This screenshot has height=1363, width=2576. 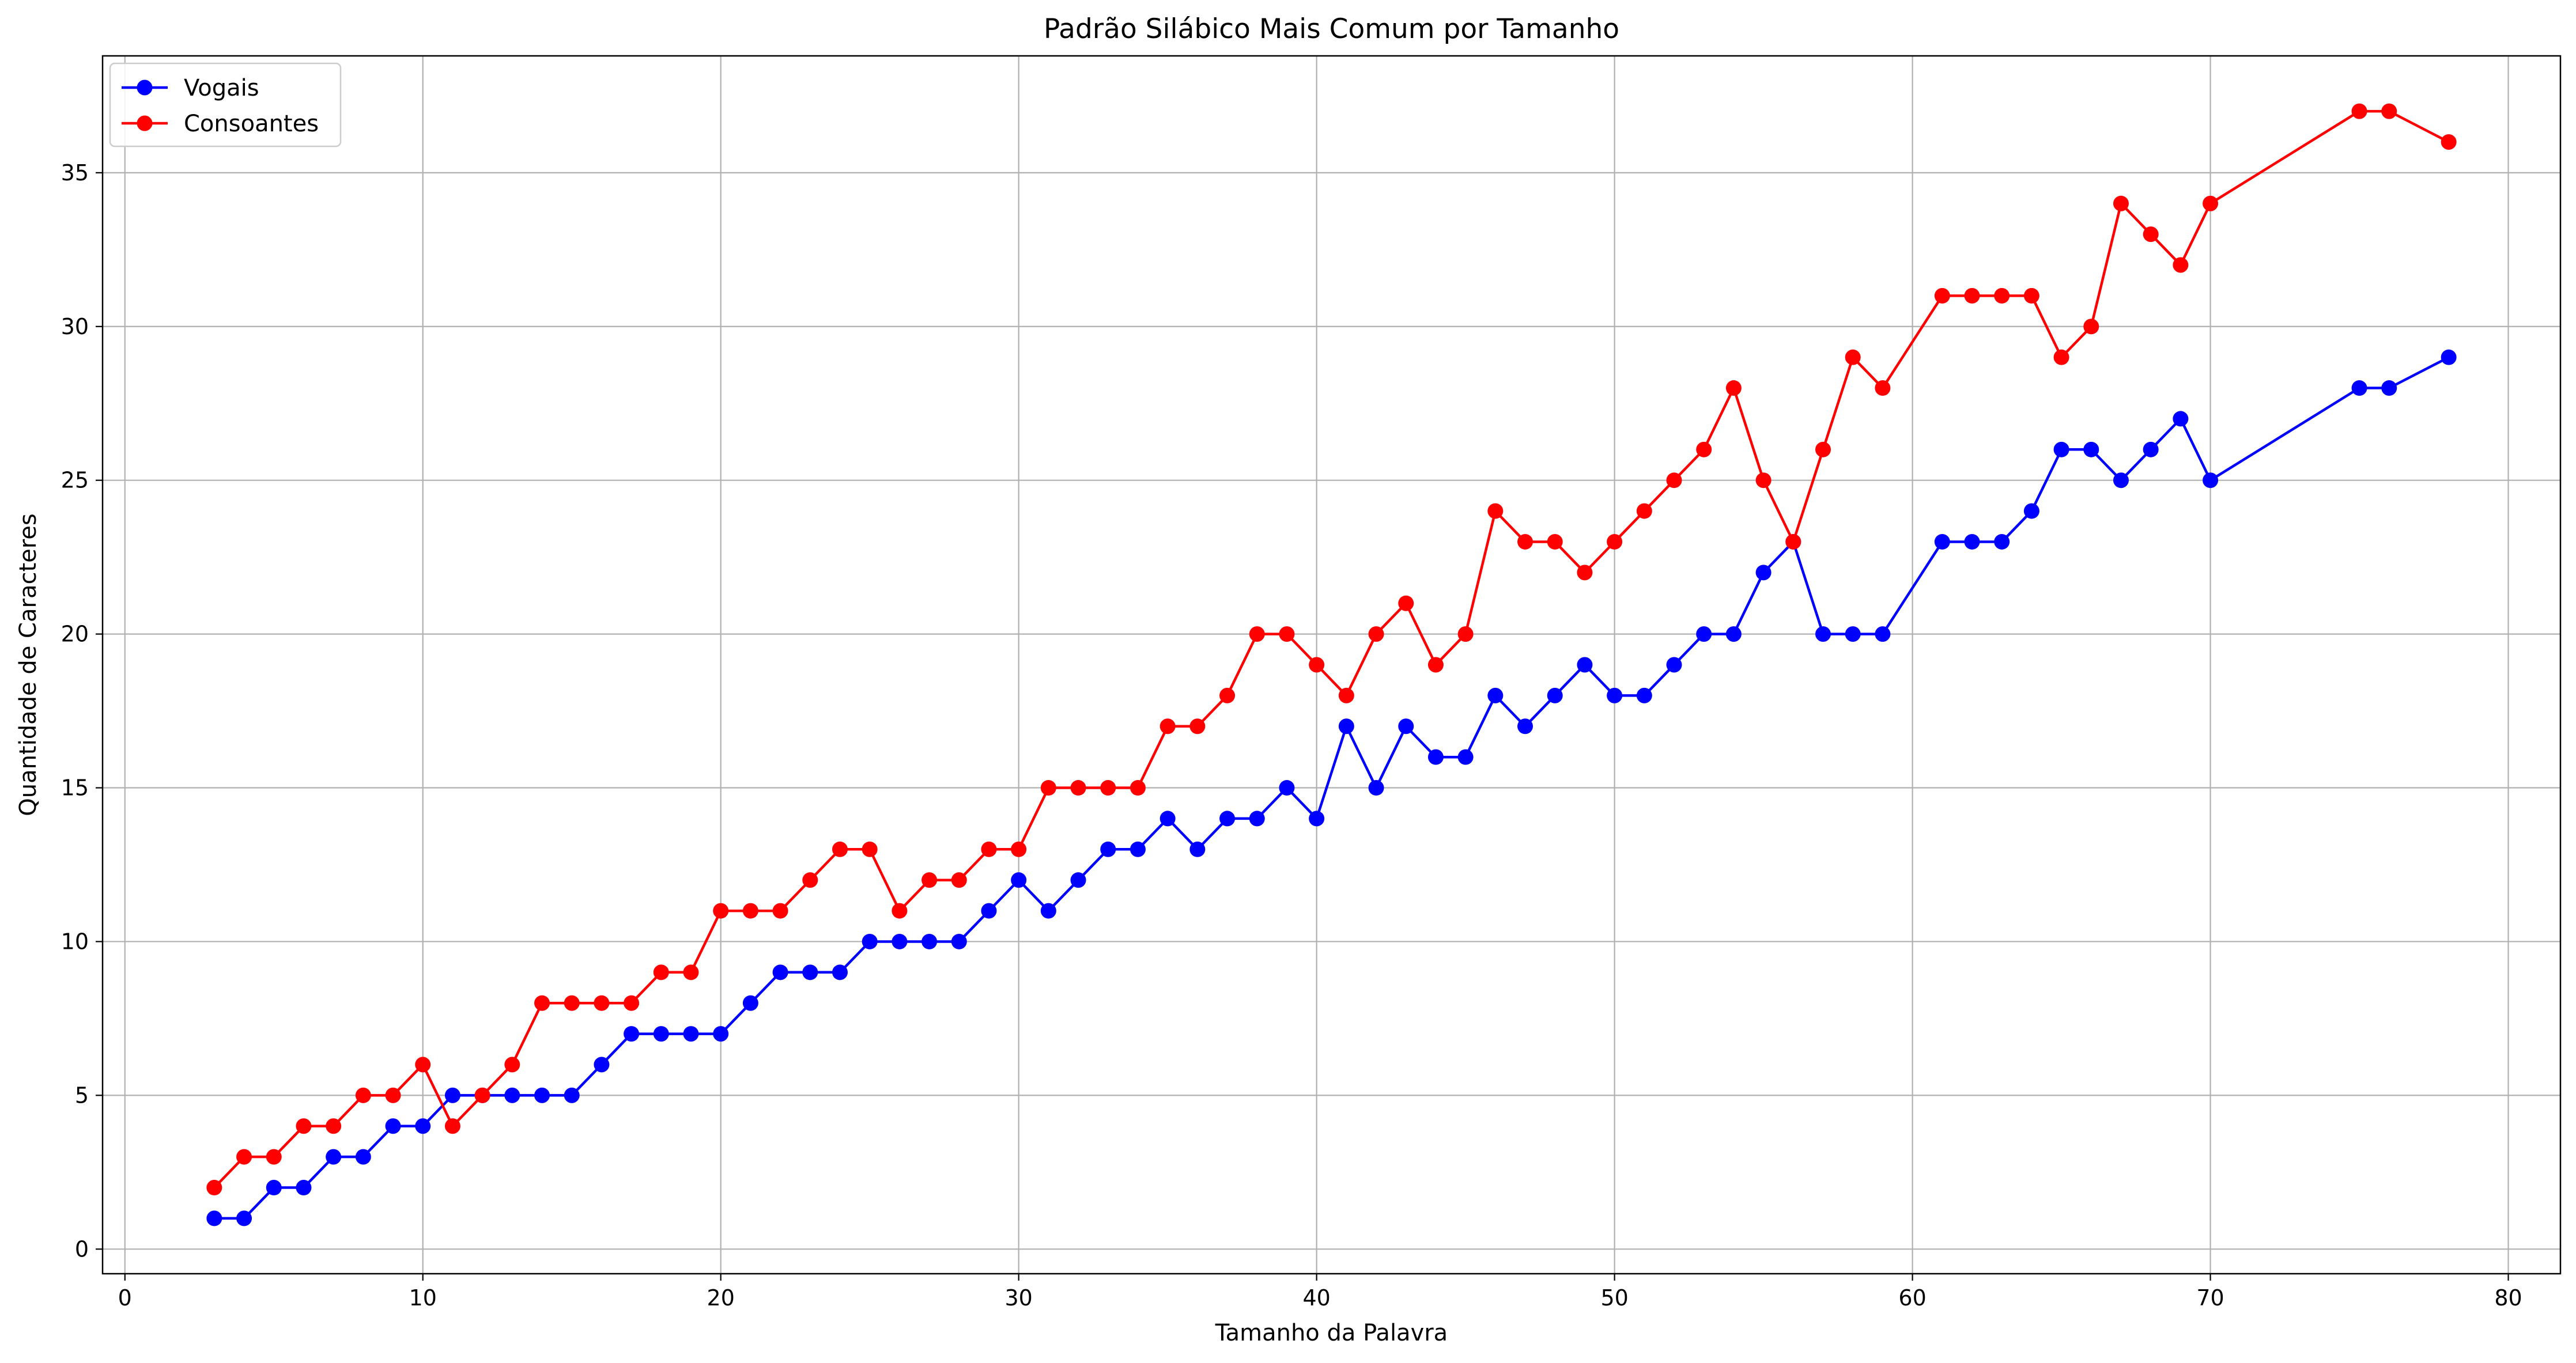 I want to click on y-tick-label: 20, so click(x=75, y=634).